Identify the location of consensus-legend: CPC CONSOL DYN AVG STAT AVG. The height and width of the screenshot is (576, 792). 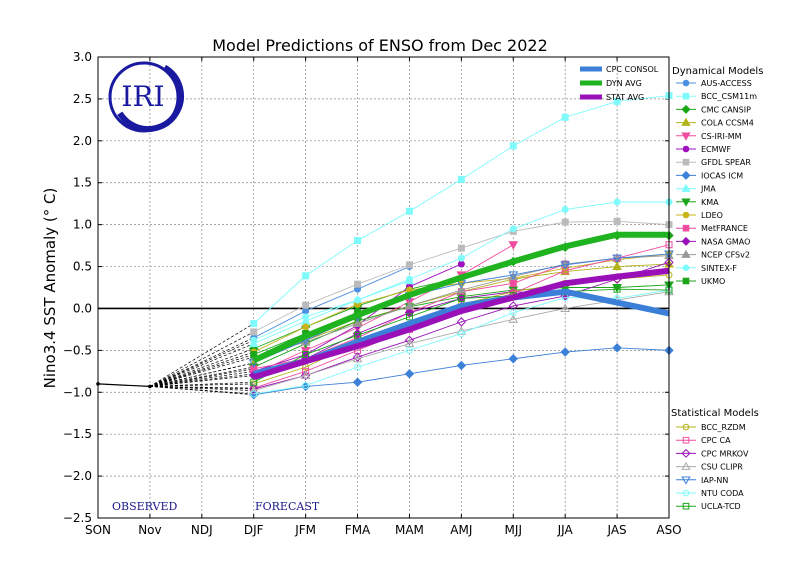
(619, 83).